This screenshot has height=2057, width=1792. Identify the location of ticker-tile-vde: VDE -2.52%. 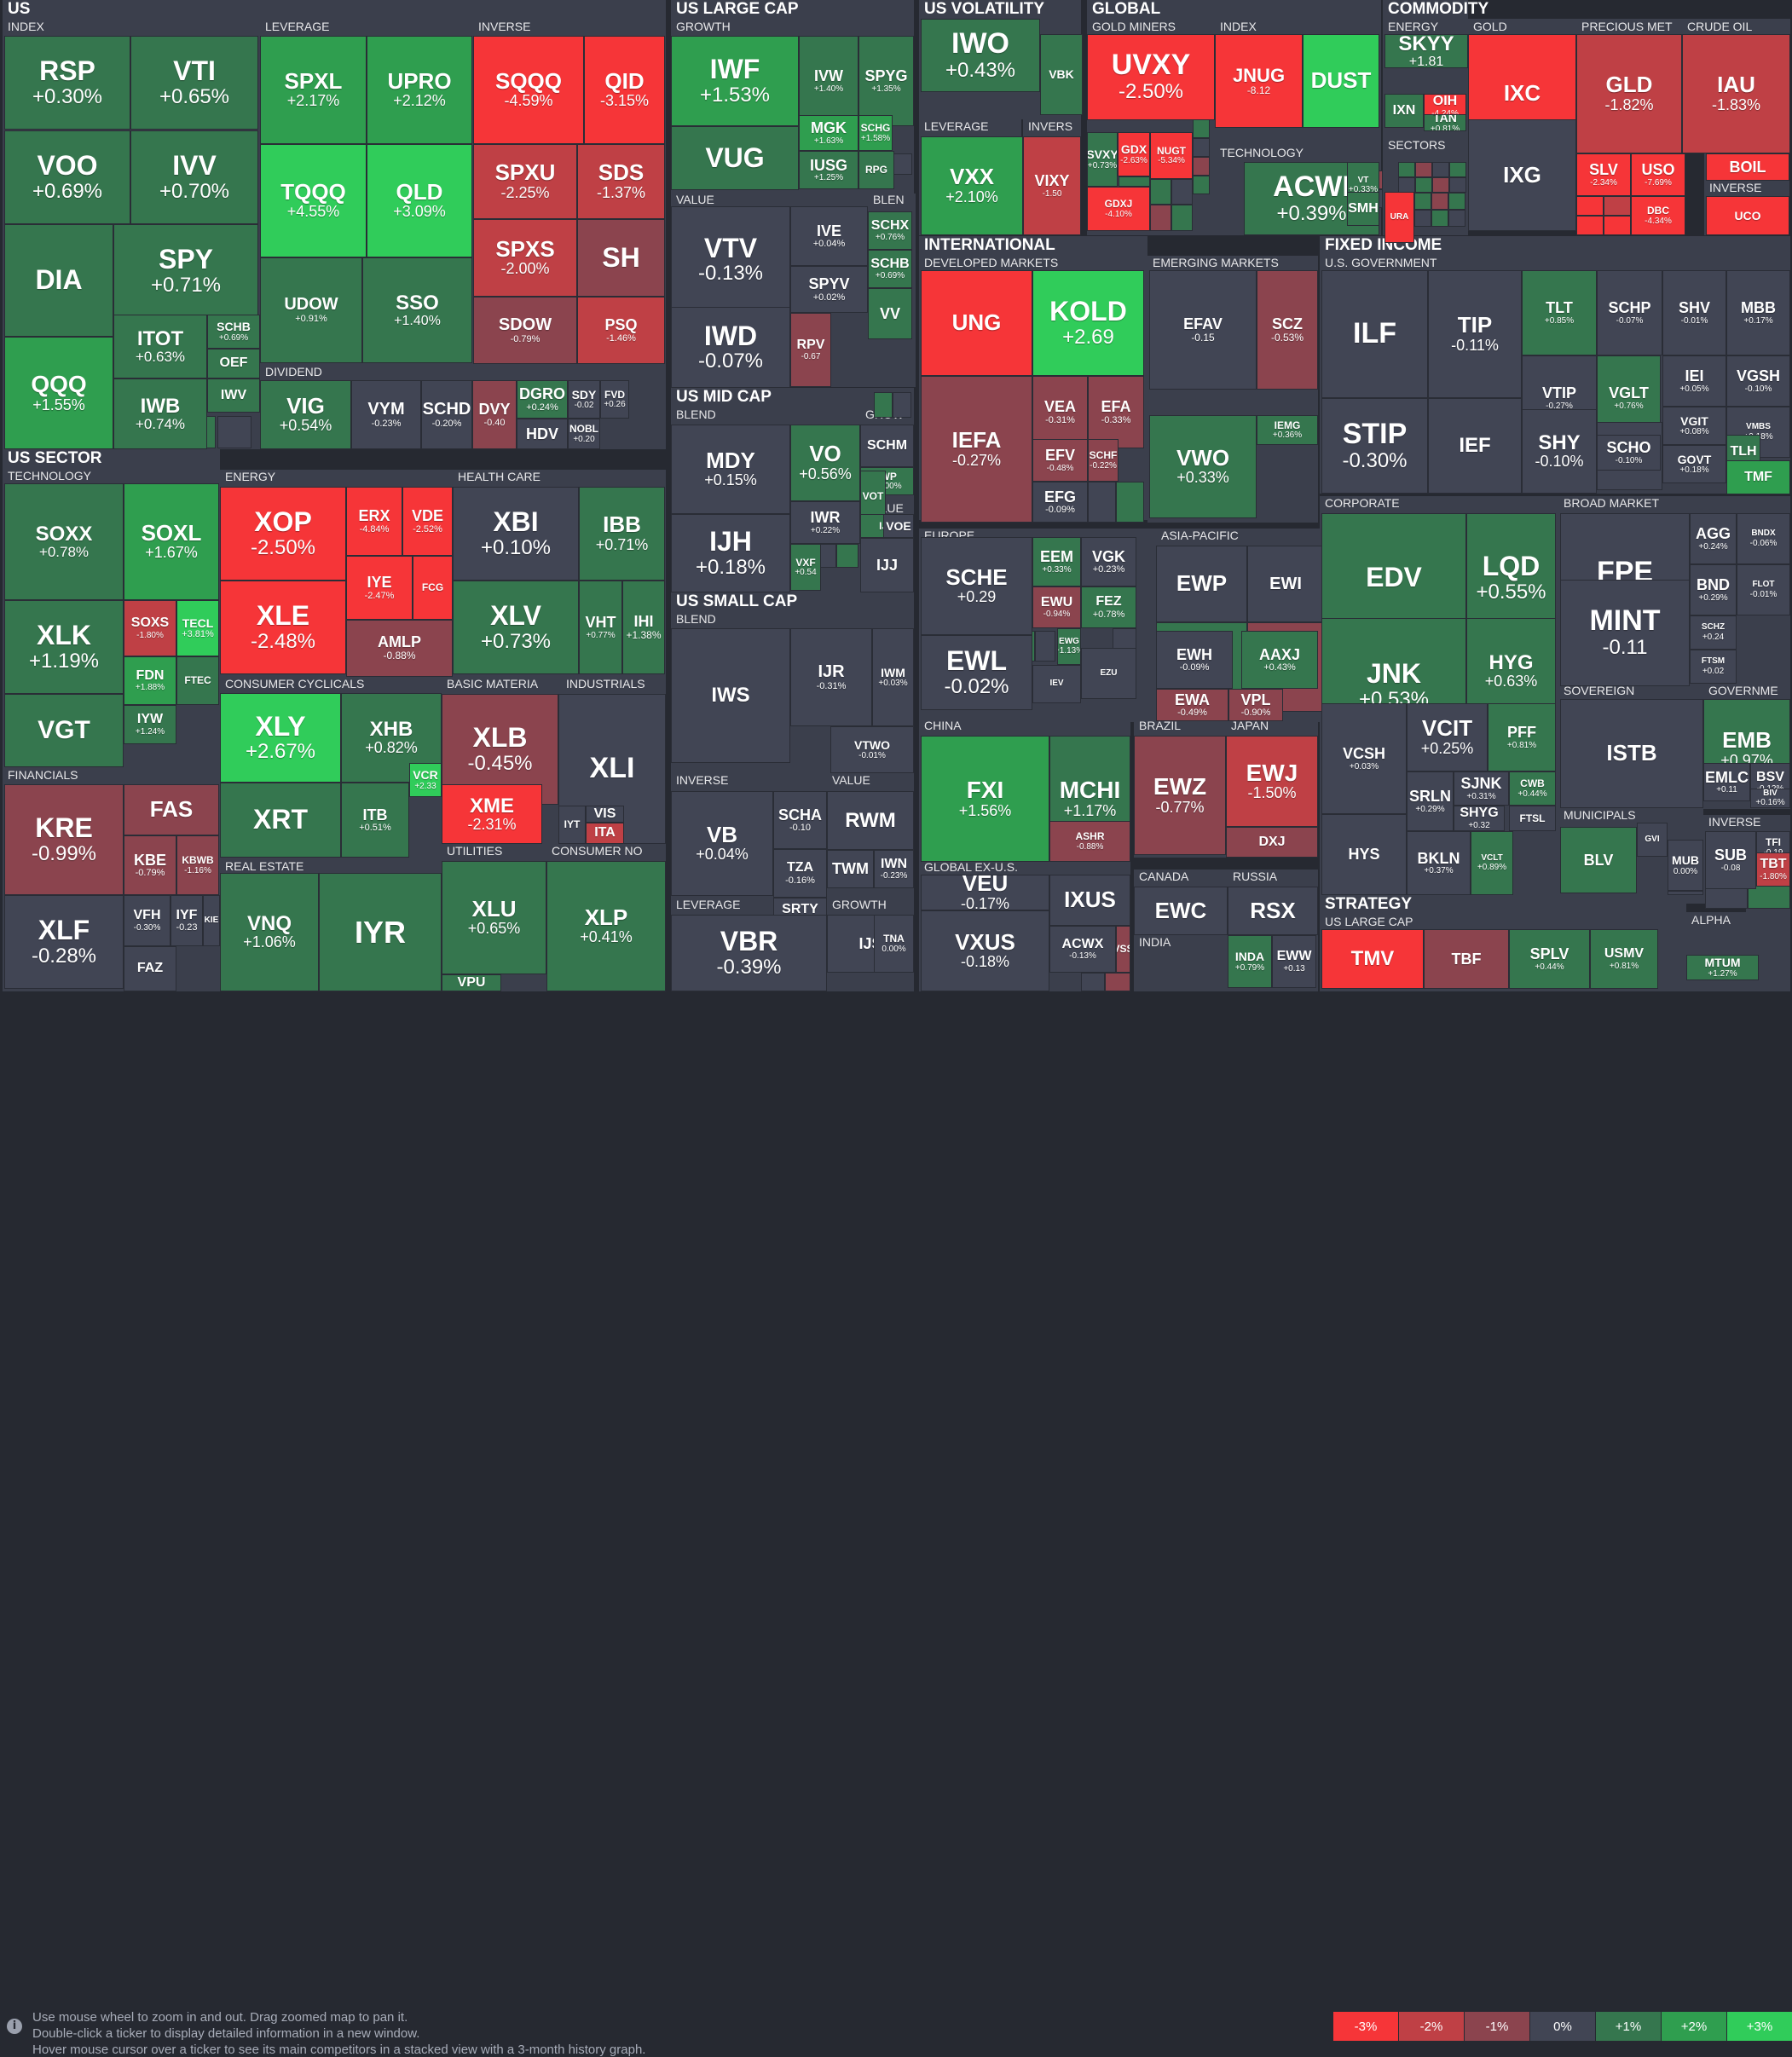
(427, 521).